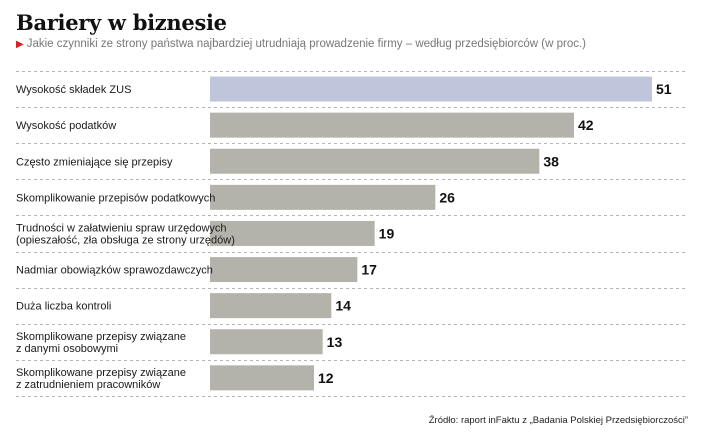 The width and height of the screenshot is (704, 441). What do you see at coordinates (335, 342) in the screenshot?
I see `value-label: 13` at bounding box center [335, 342].